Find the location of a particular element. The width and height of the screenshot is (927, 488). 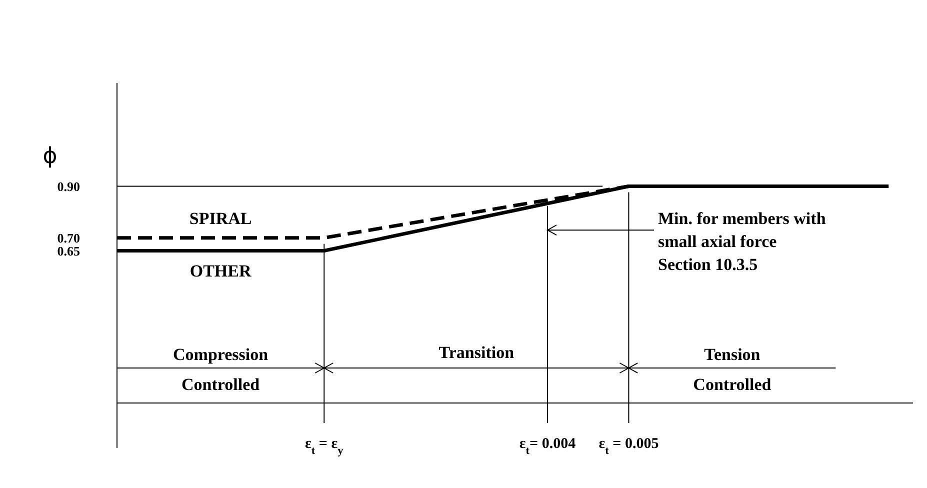

series-label: SPIRAL is located at coordinates (220, 218).